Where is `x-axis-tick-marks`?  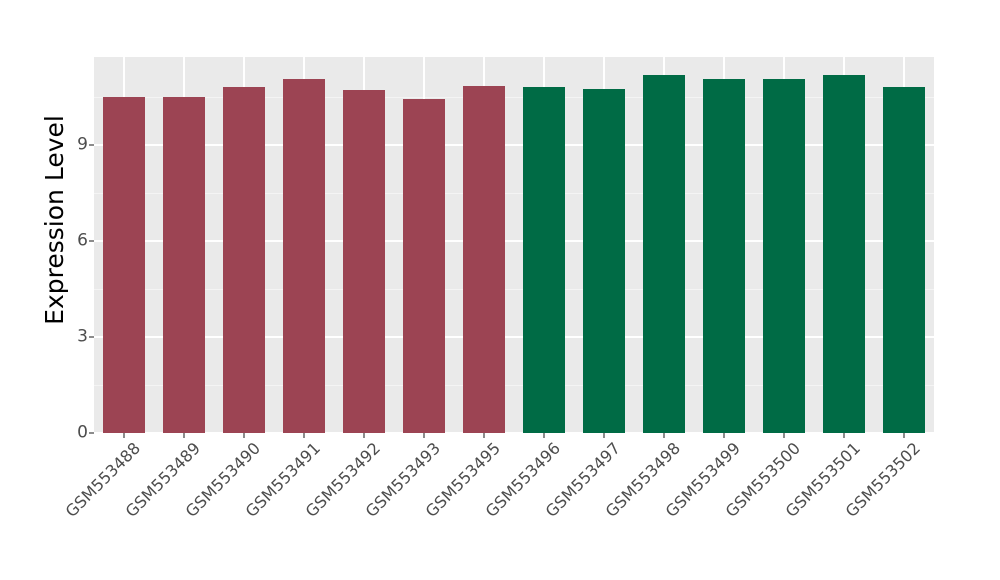
x-axis-tick-marks is located at coordinates (514, 436).